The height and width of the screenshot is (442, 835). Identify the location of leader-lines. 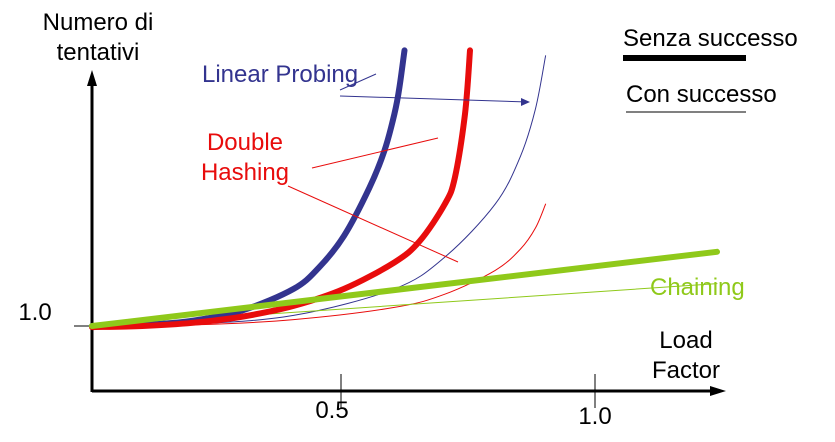
(408, 168).